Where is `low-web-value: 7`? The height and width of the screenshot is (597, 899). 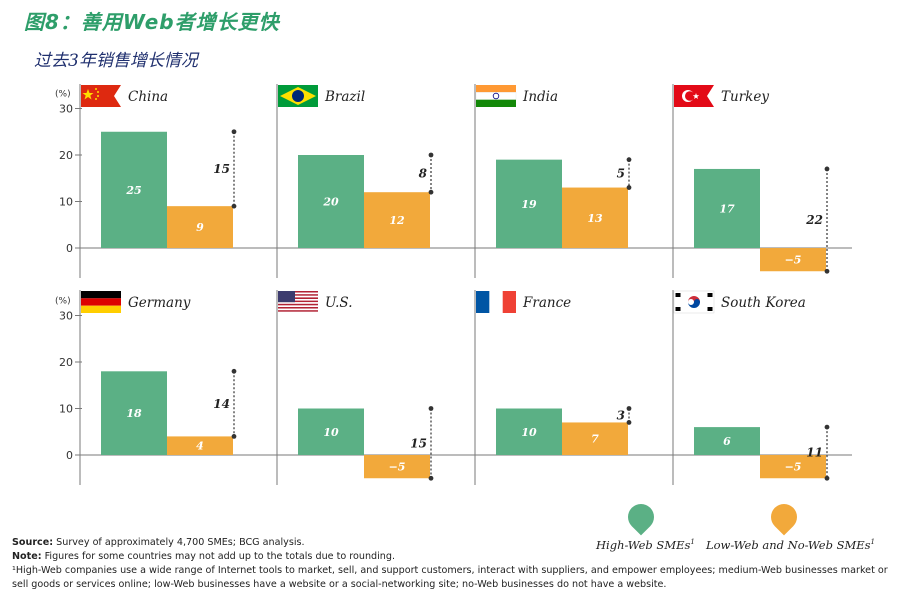
low-web-value: 7 is located at coordinates (595, 439).